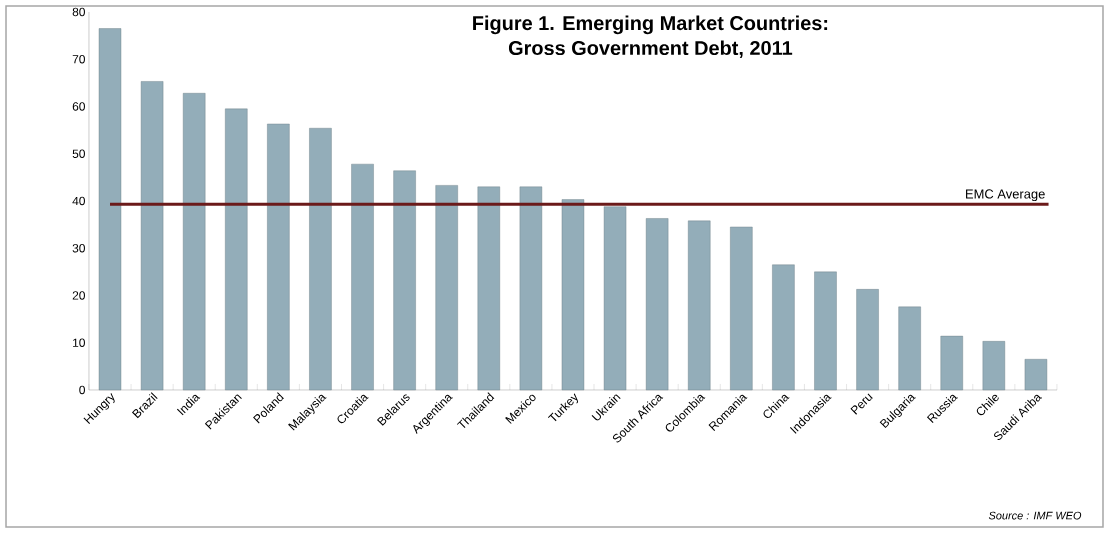  I want to click on y-tick-label: 40, so click(78, 201).